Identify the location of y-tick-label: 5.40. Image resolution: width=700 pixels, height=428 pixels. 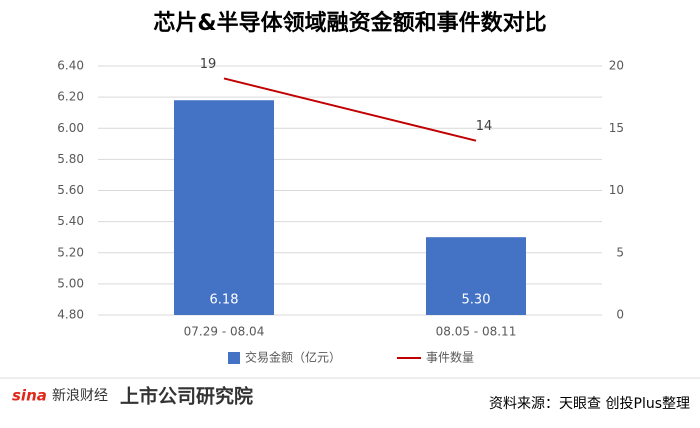
(70, 221).